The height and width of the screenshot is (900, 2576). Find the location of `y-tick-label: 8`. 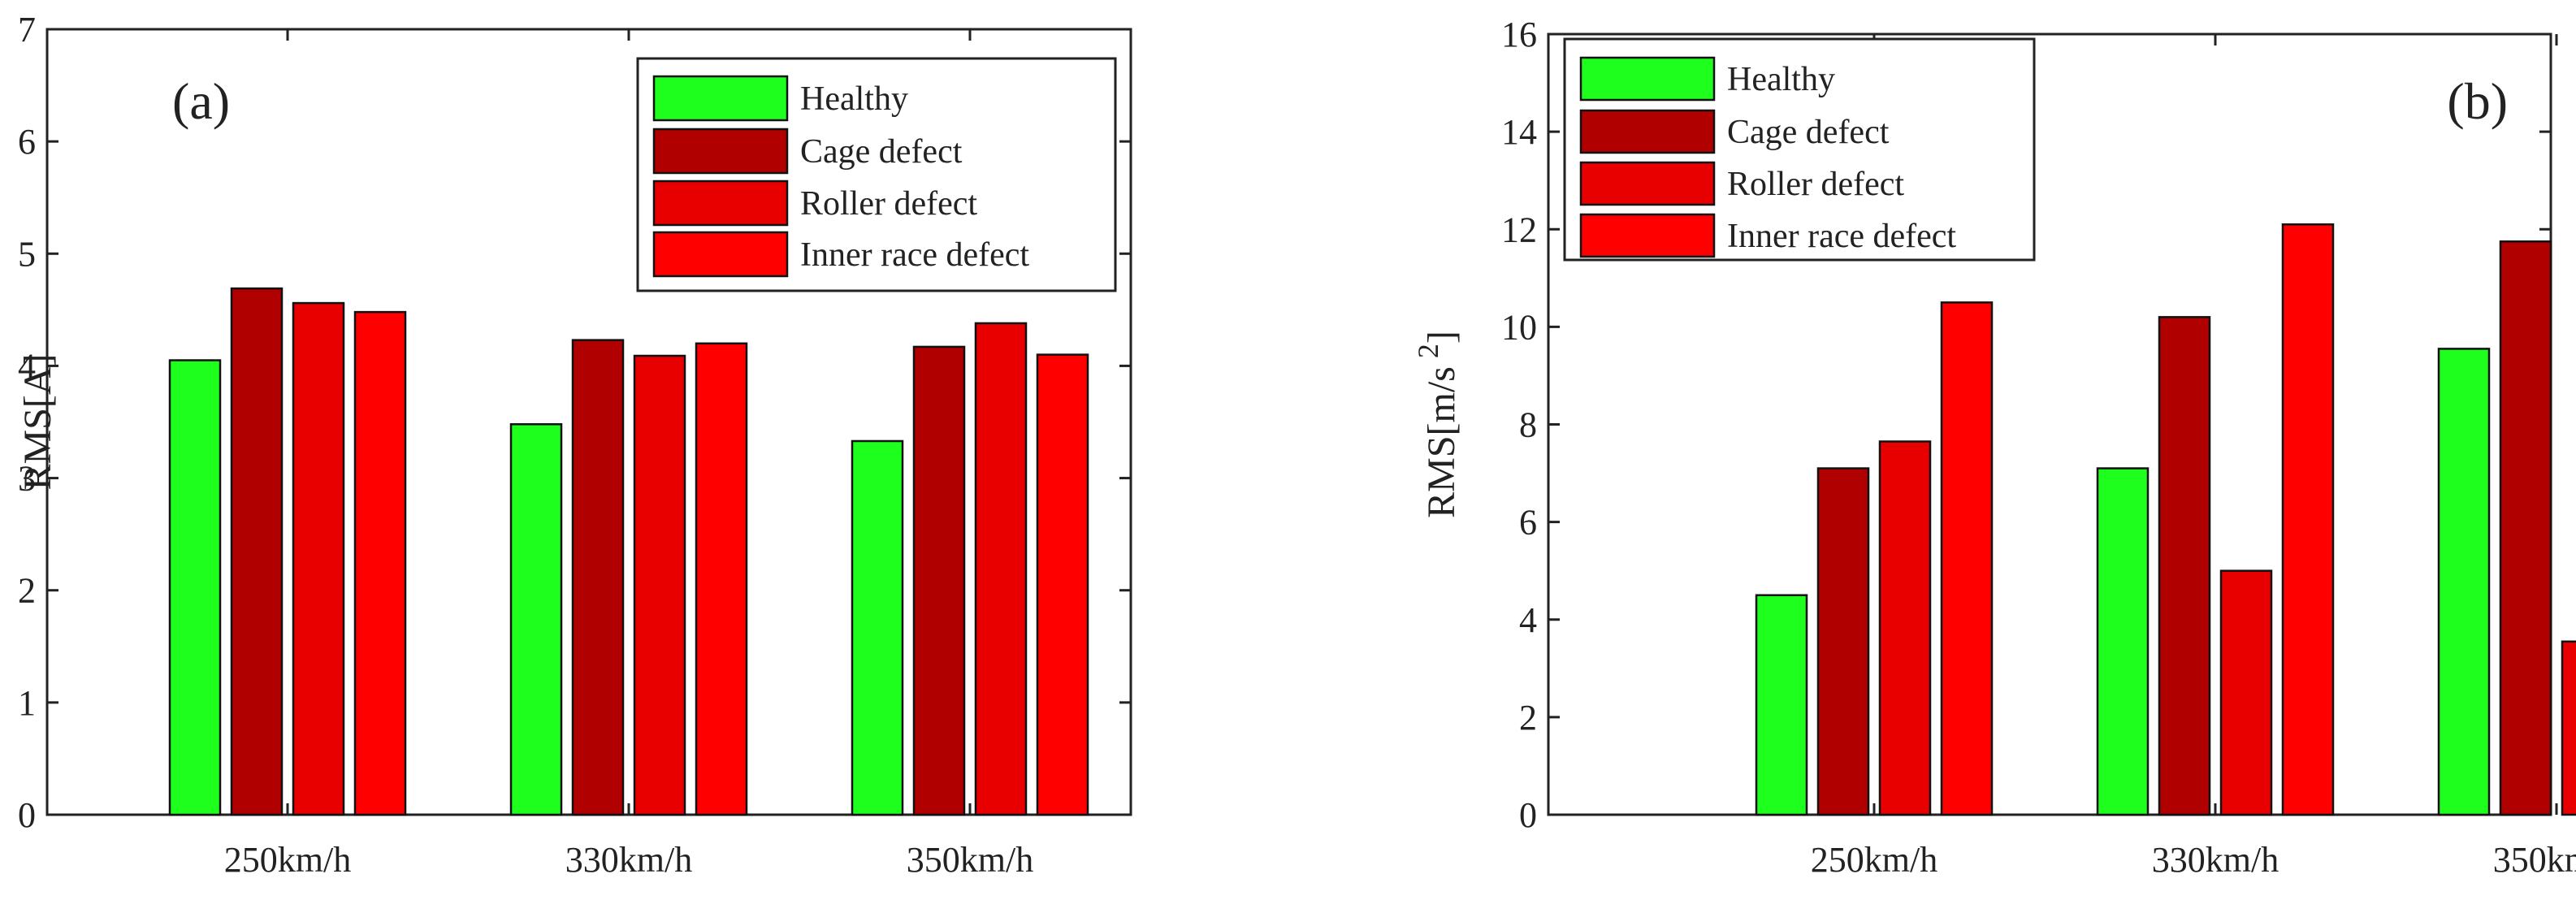

y-tick-label: 8 is located at coordinates (1528, 425).